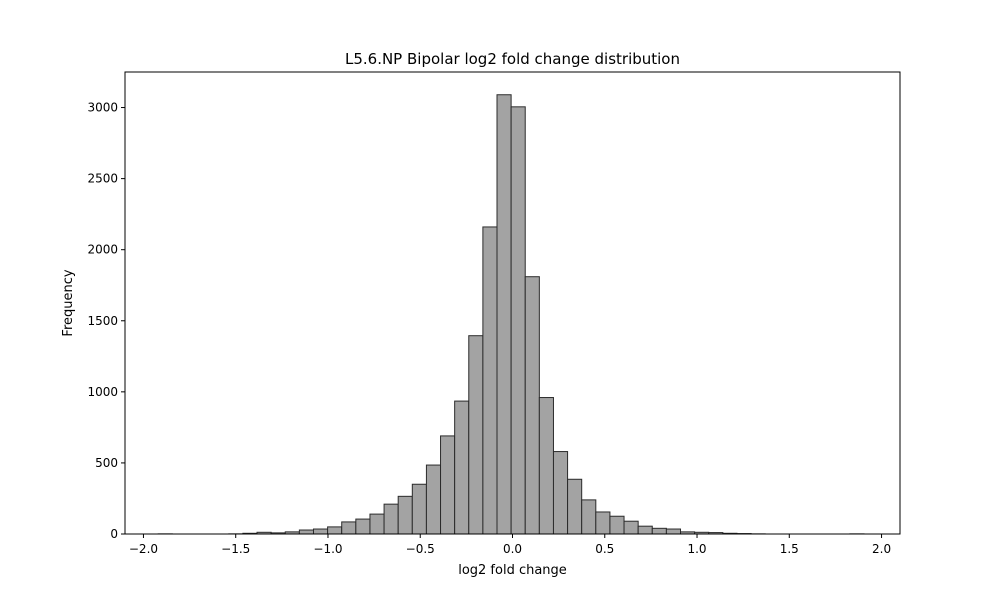 The width and height of the screenshot is (1000, 605). I want to click on y-tick-label: 0, so click(114, 534).